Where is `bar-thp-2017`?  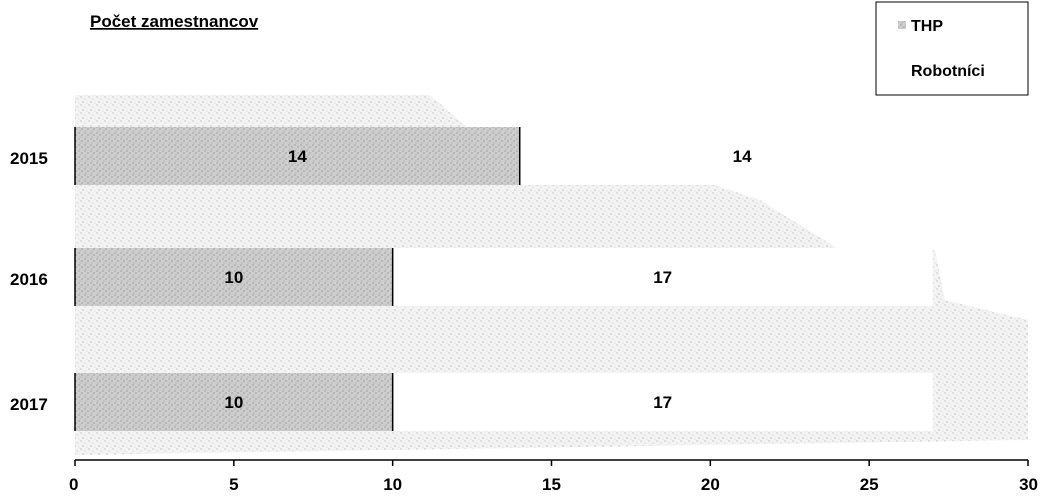
bar-thp-2017 is located at coordinates (234, 402).